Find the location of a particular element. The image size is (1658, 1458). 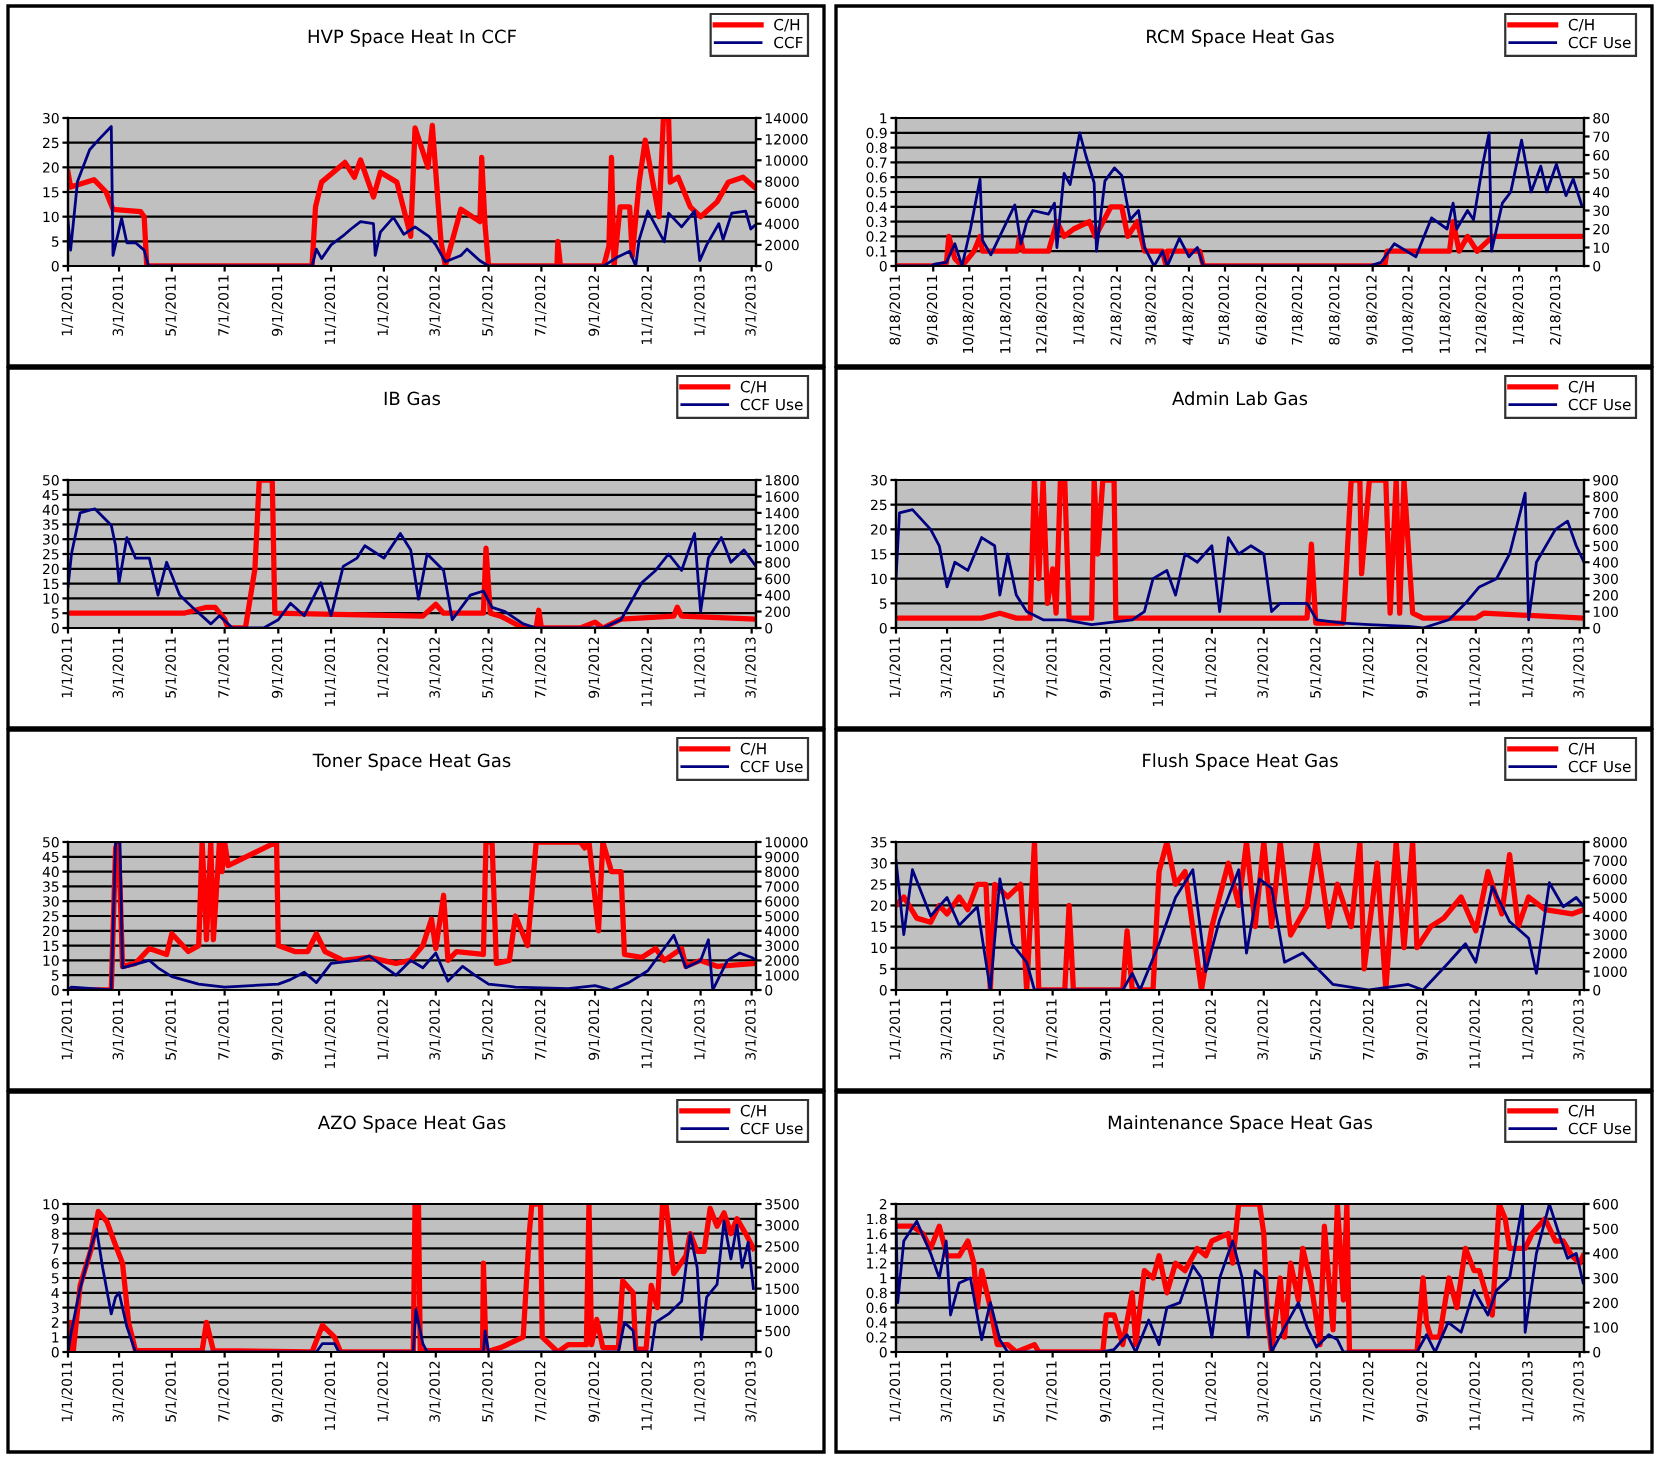

chart-title: Admin Lab Gas is located at coordinates (1240, 398).